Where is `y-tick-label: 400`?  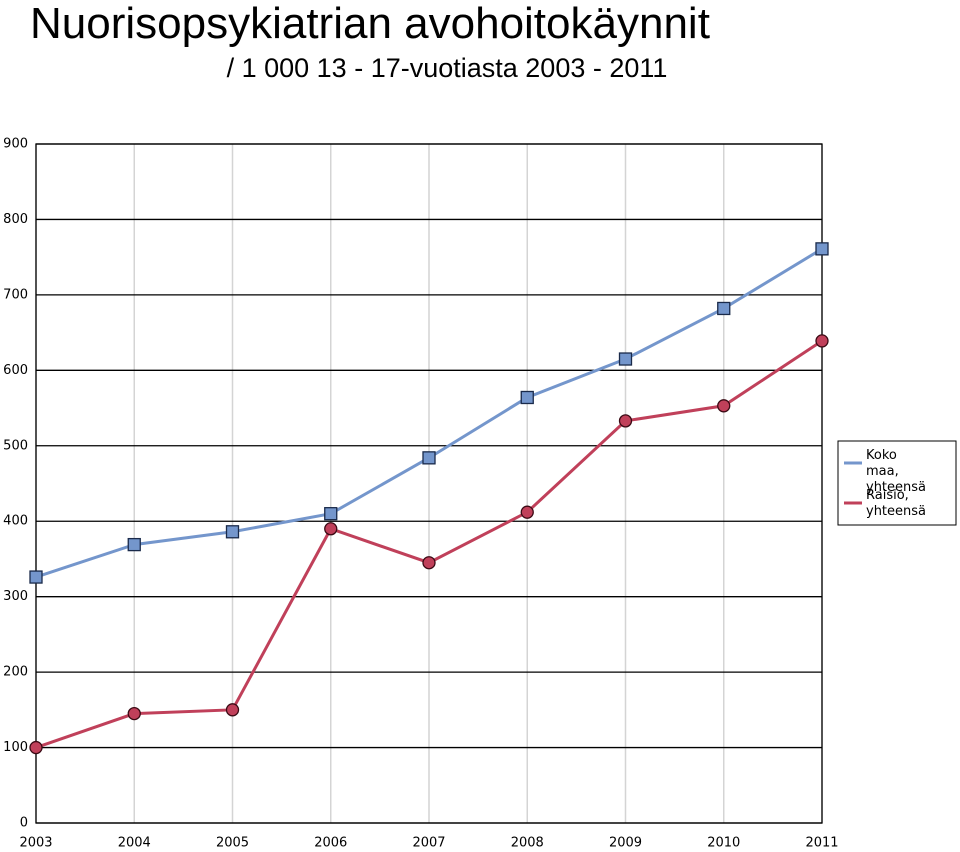 y-tick-label: 400 is located at coordinates (15, 521).